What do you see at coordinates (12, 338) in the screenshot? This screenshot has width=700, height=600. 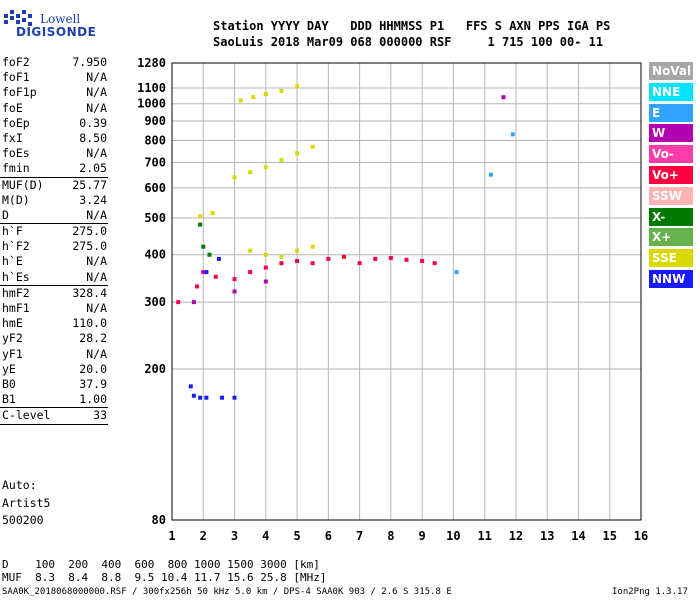 I see `param-name: yF2` at bounding box center [12, 338].